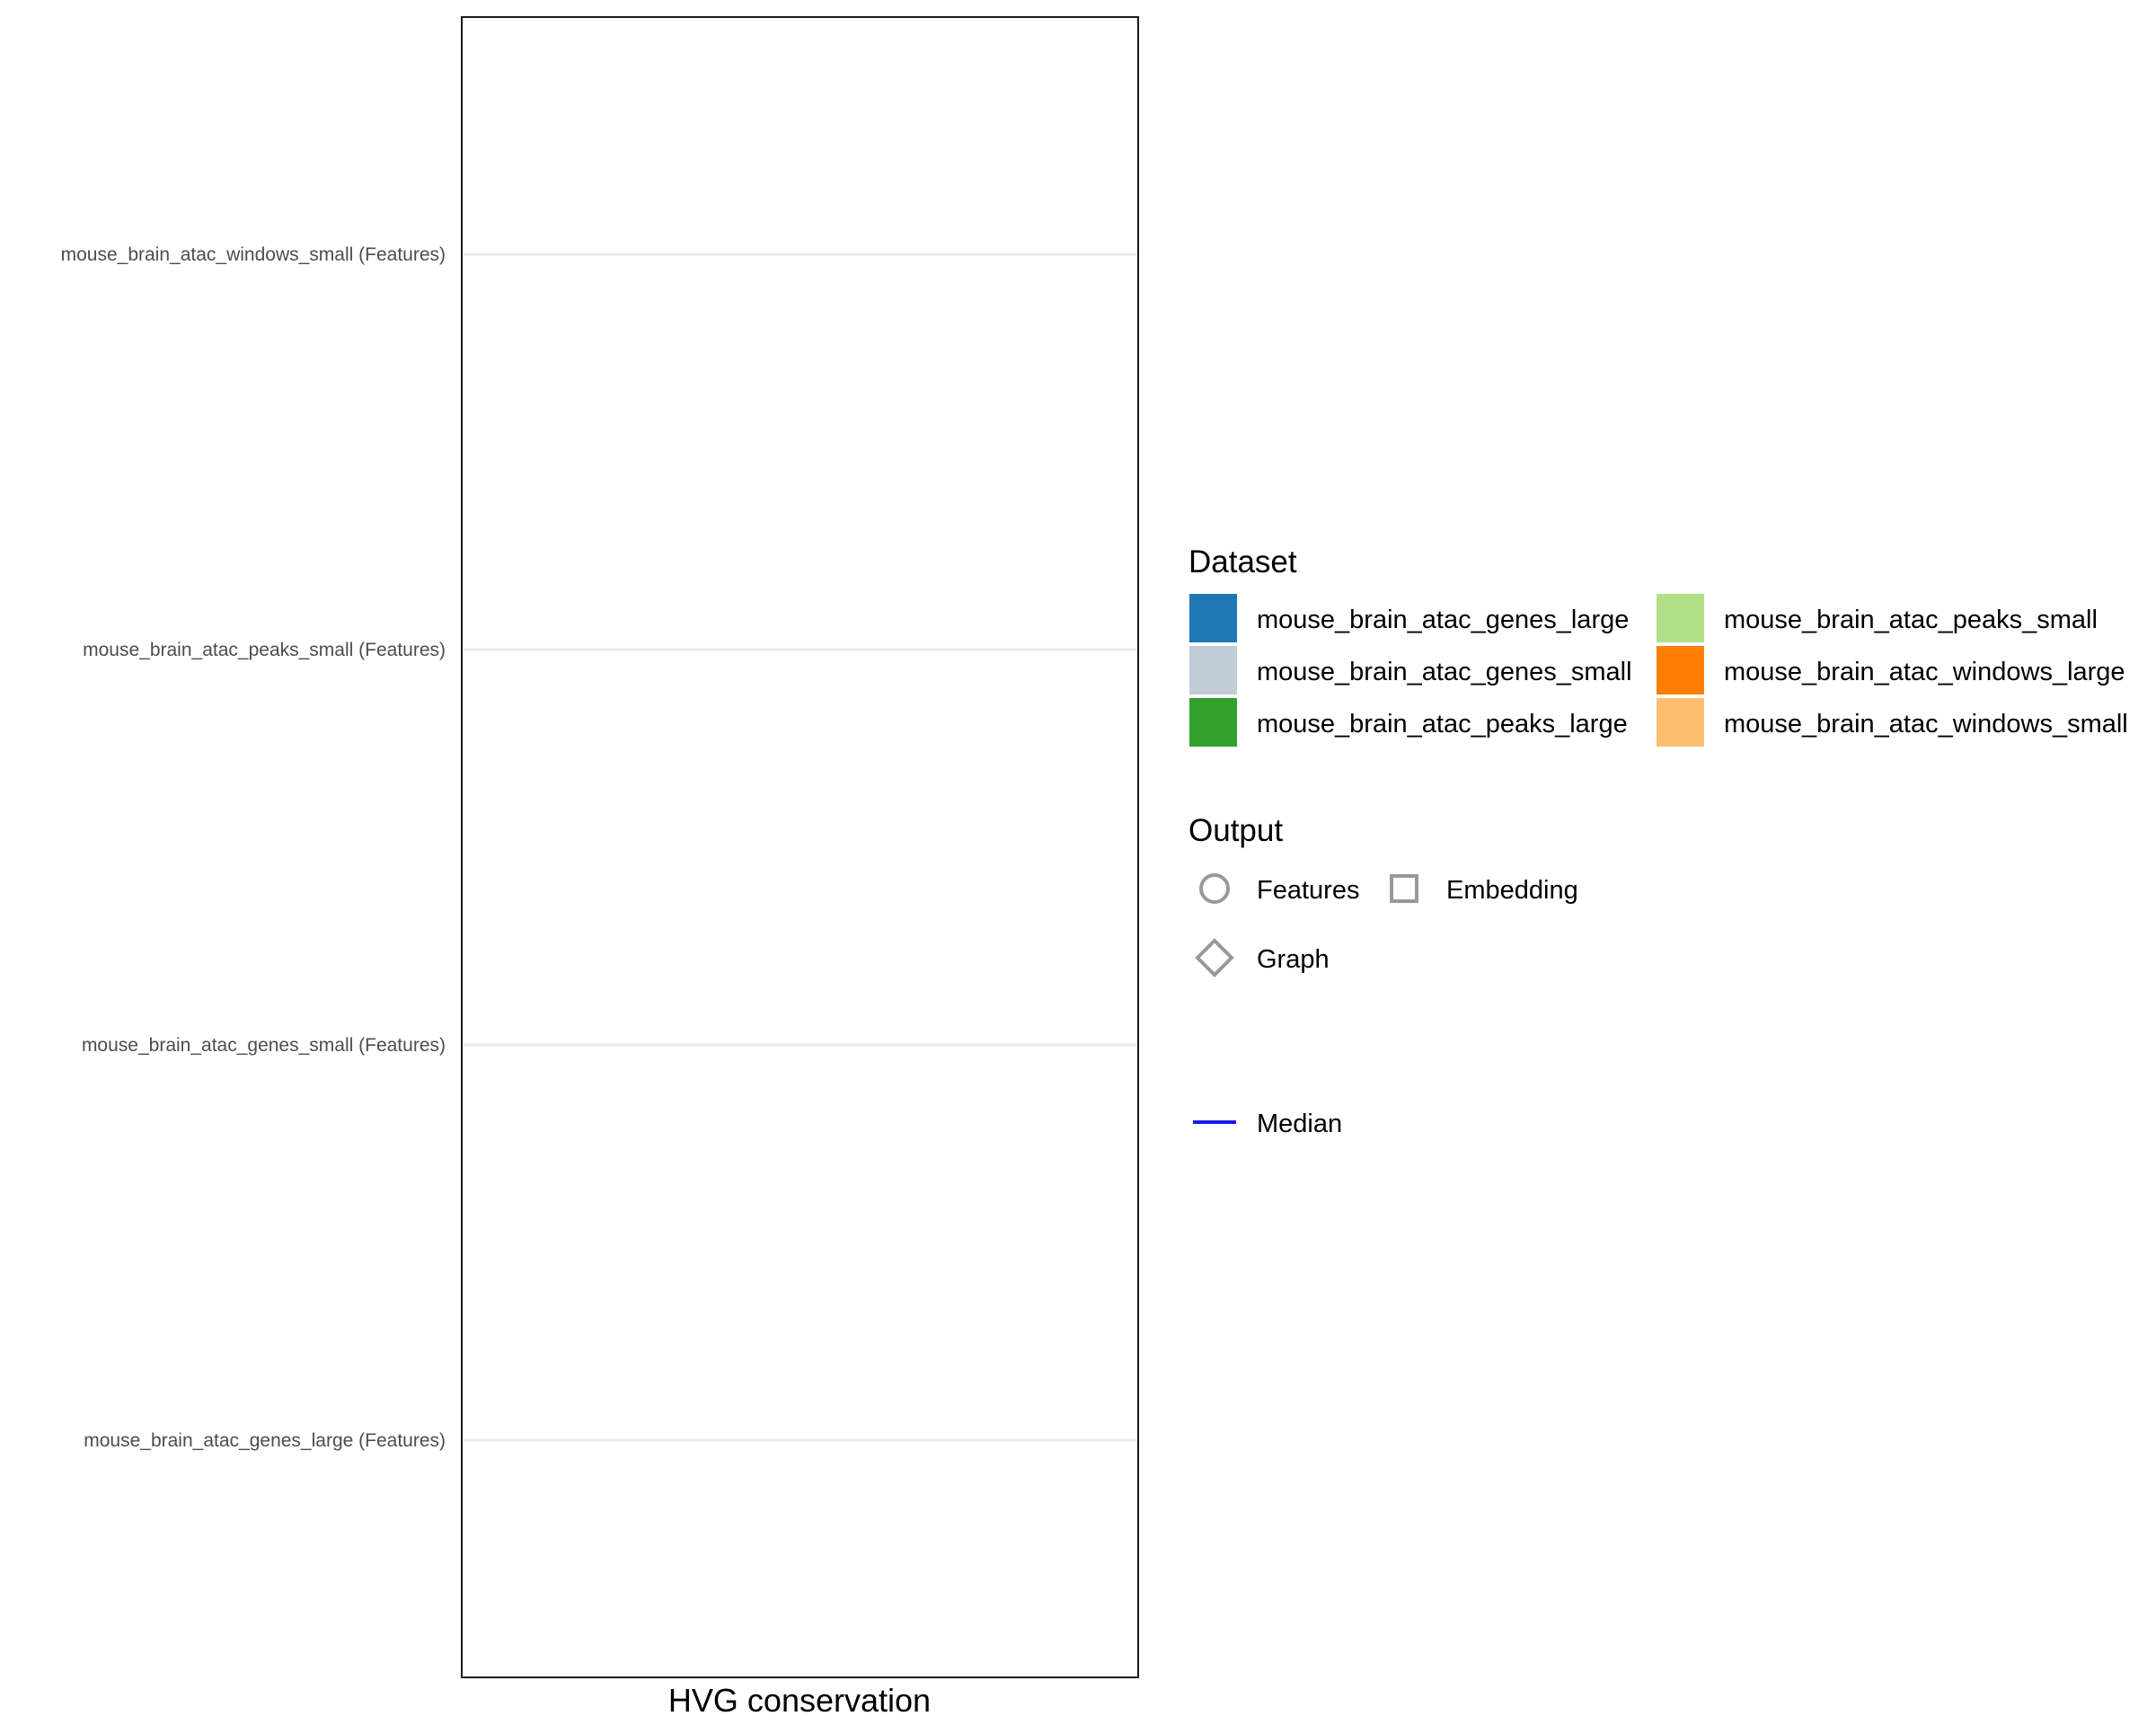 The width and height of the screenshot is (2156, 1725). I want to click on diamond-shape-icon, so click(1215, 958).